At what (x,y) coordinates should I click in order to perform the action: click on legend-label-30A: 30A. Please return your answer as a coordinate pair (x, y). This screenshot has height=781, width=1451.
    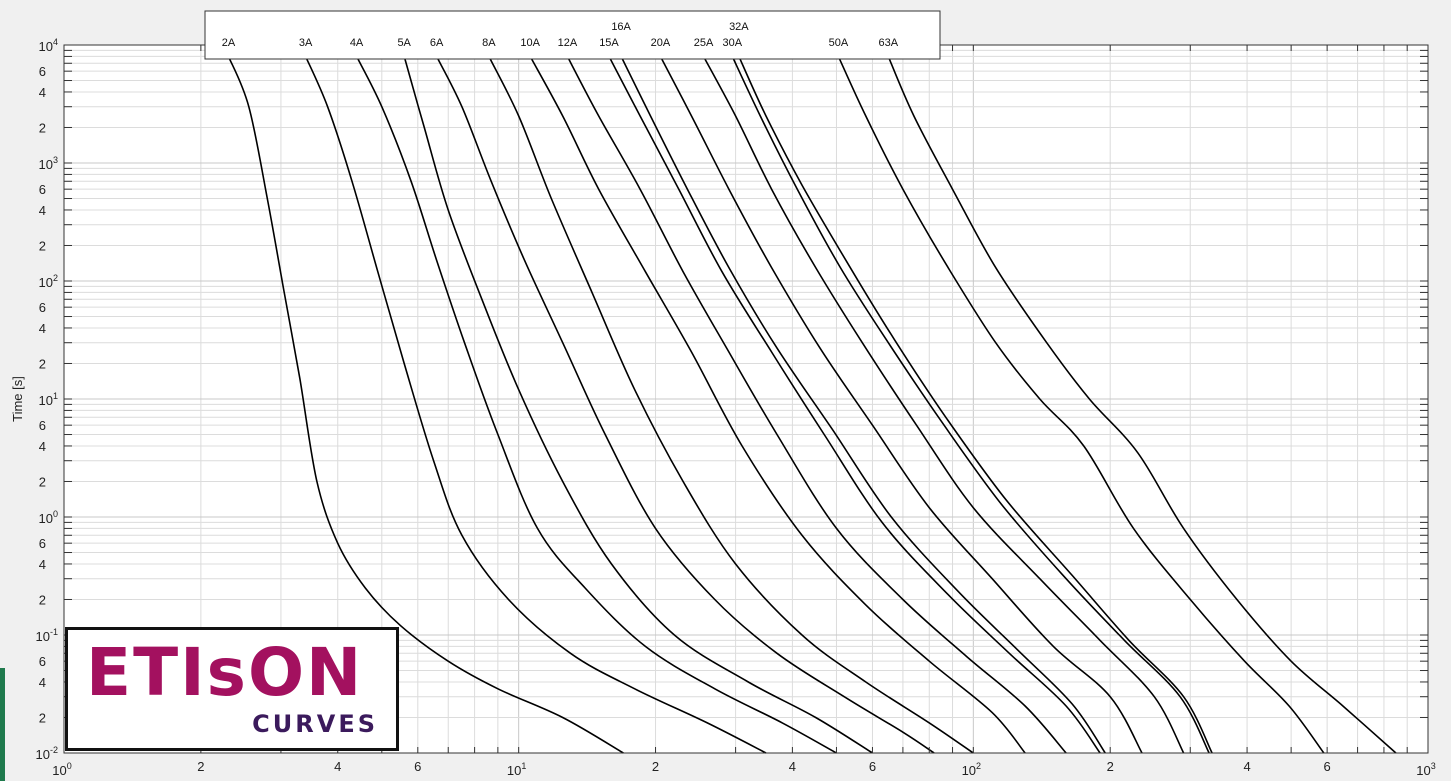
    Looking at the image, I should click on (732, 43).